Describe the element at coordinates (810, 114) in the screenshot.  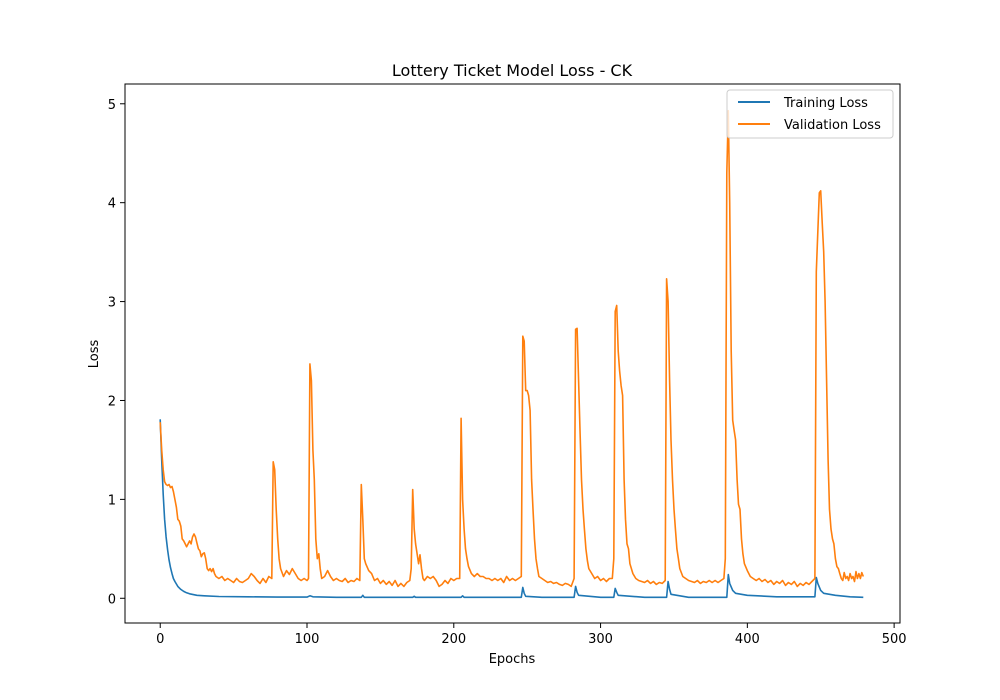
I see `legend: Training Loss Validation Loss` at that location.